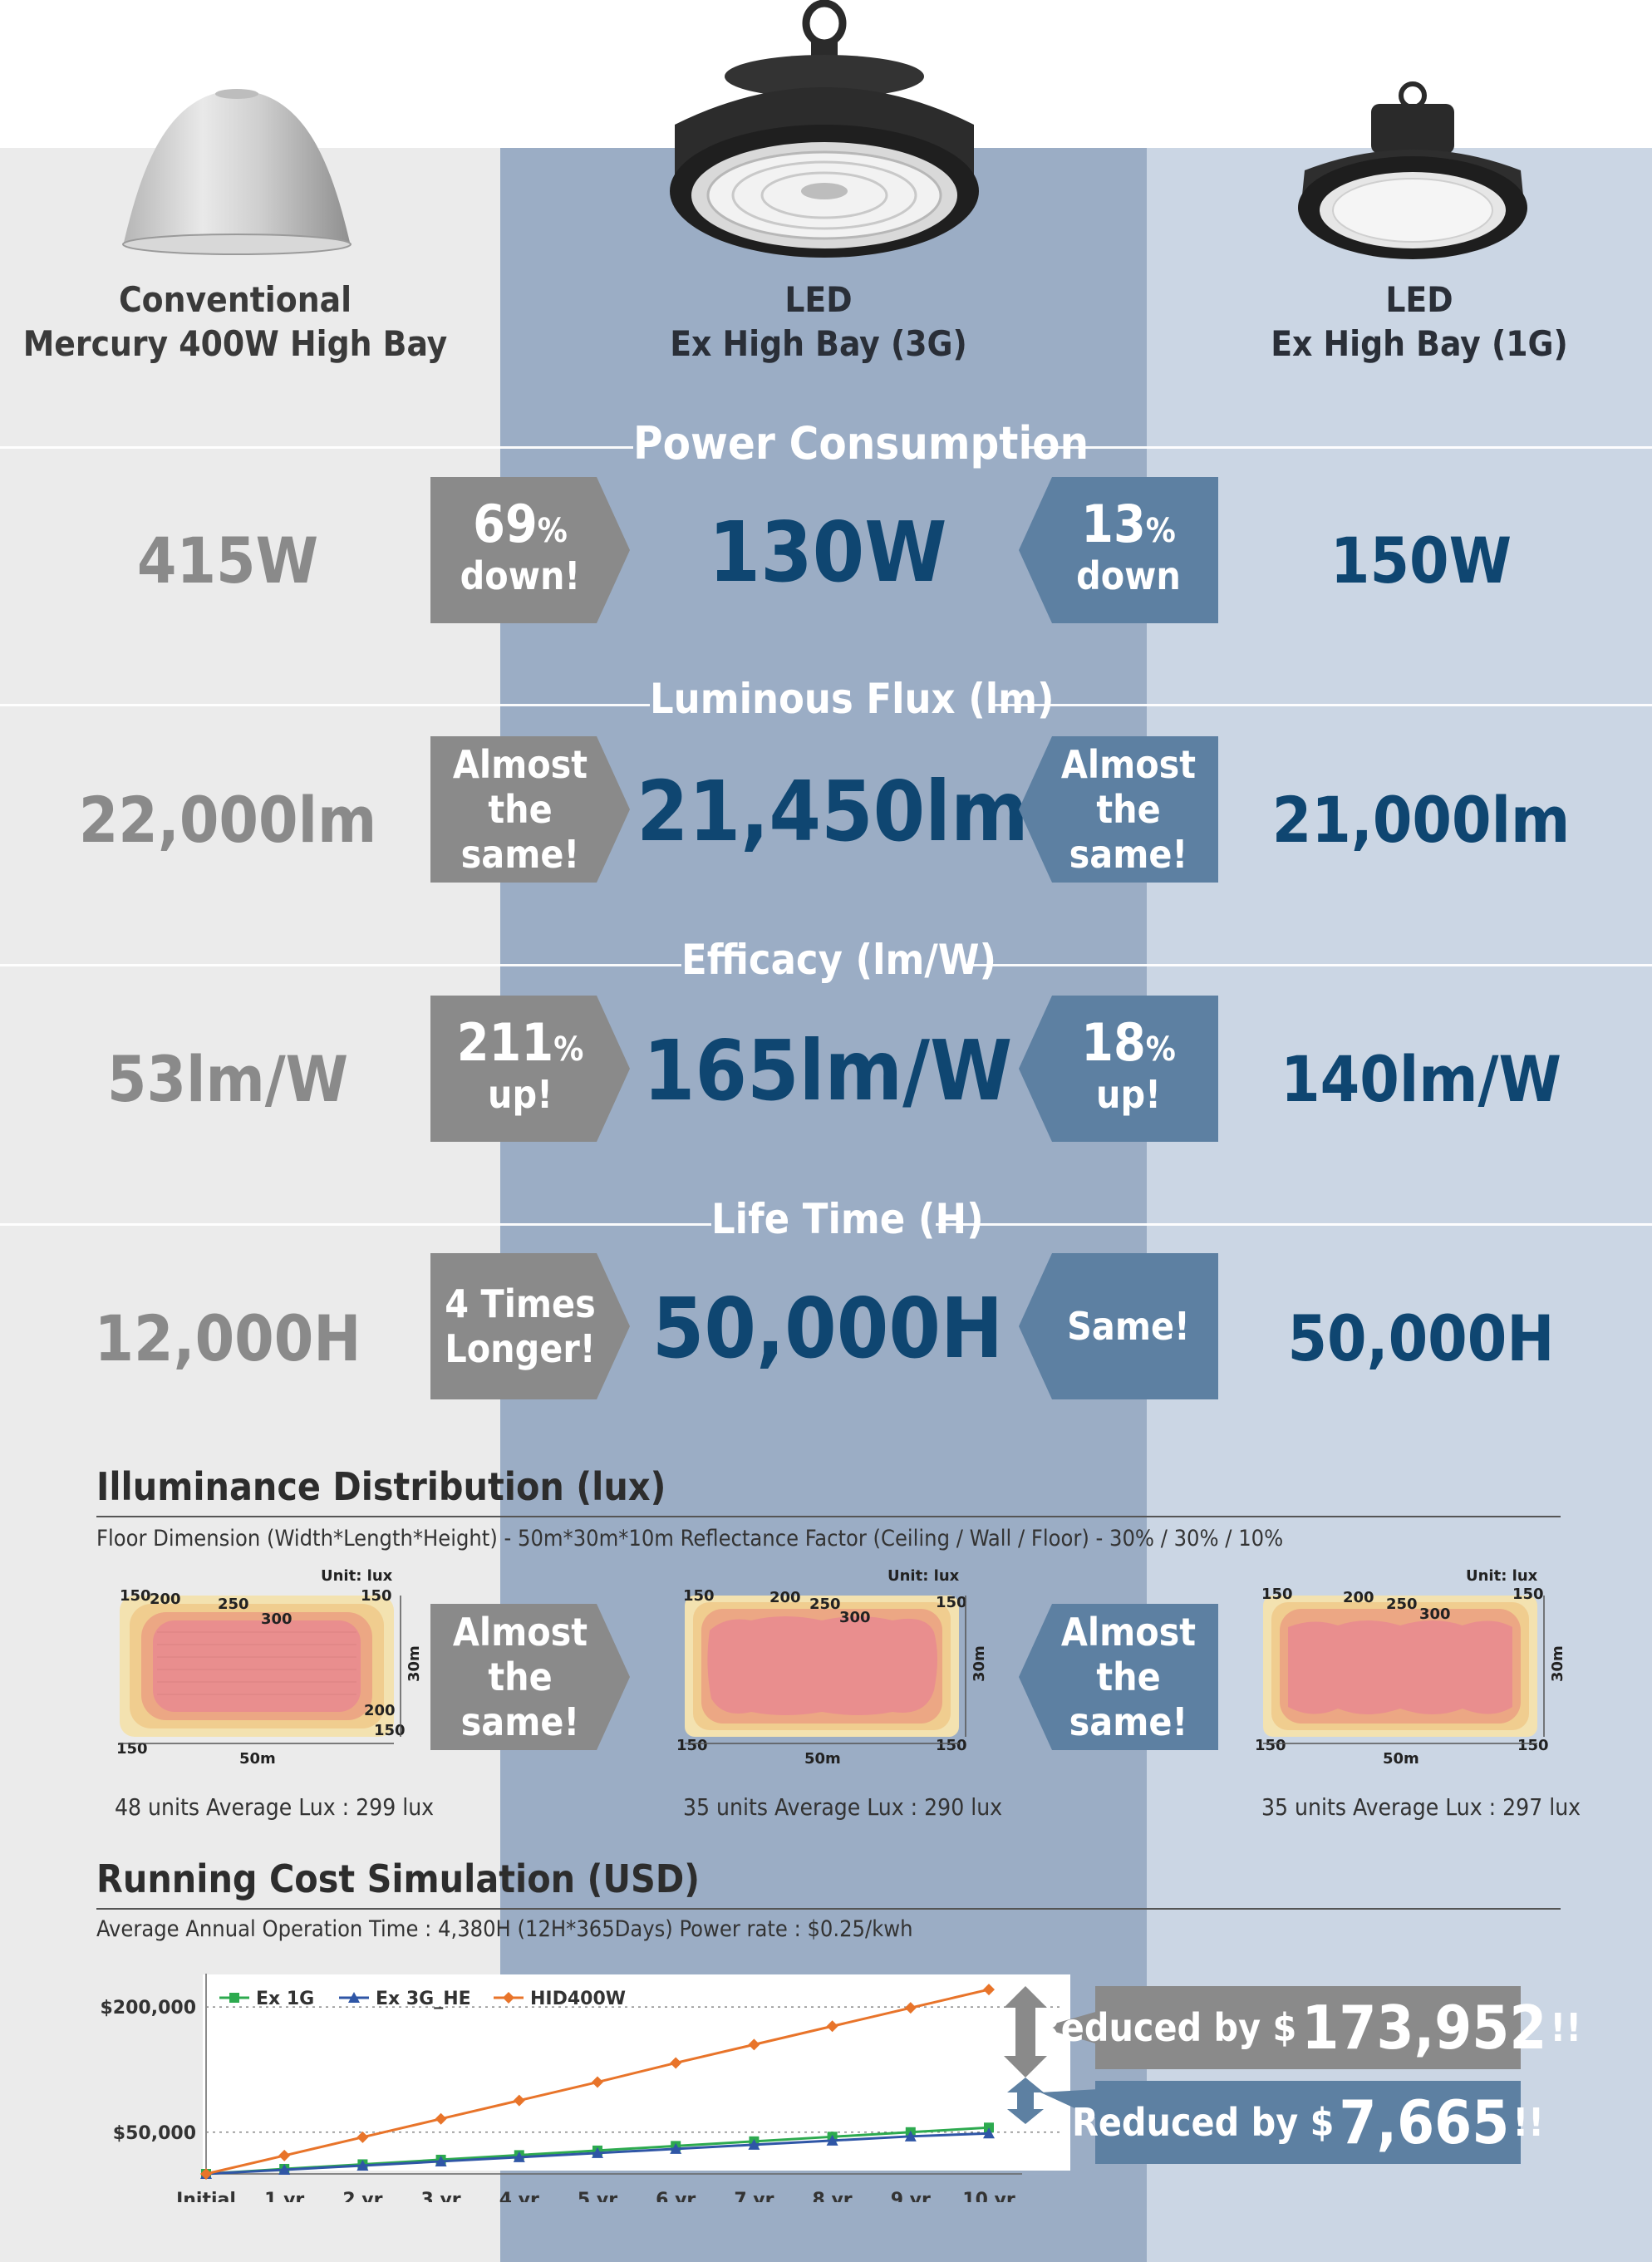  What do you see at coordinates (233, 1604) in the screenshot?
I see `contour-label: 250` at bounding box center [233, 1604].